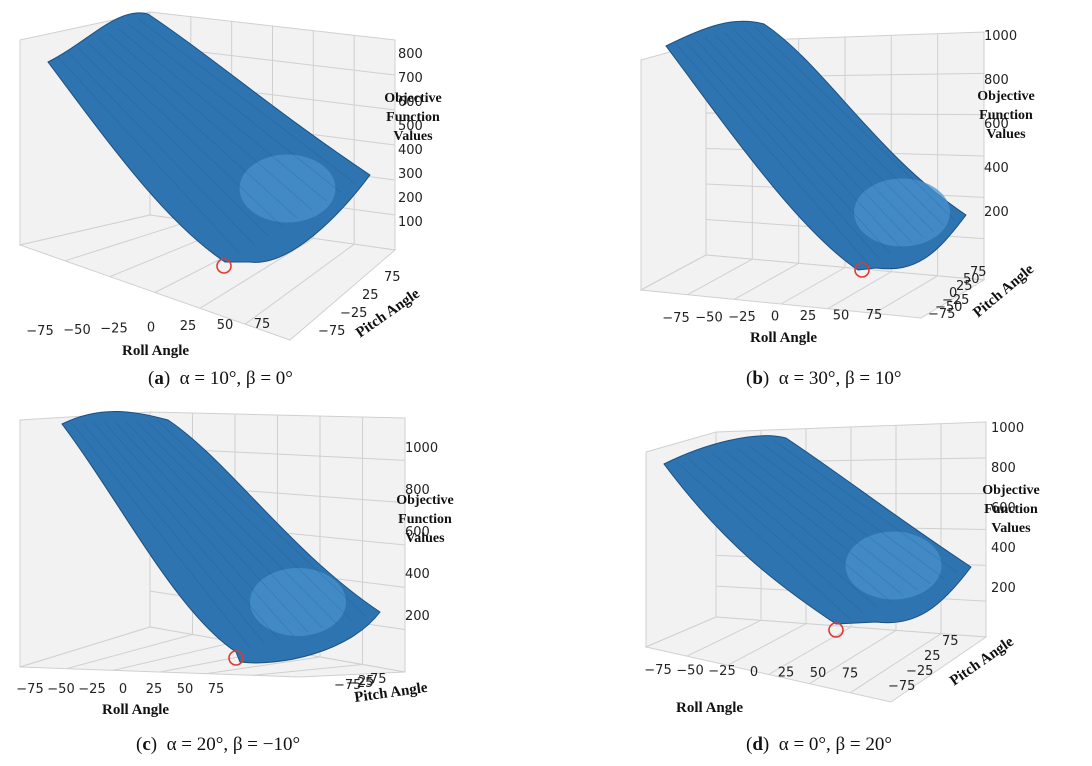 Image resolution: width=1092 pixels, height=766 pixels. What do you see at coordinates (410, 78) in the screenshot?
I see `z-tick-label: 700` at bounding box center [410, 78].